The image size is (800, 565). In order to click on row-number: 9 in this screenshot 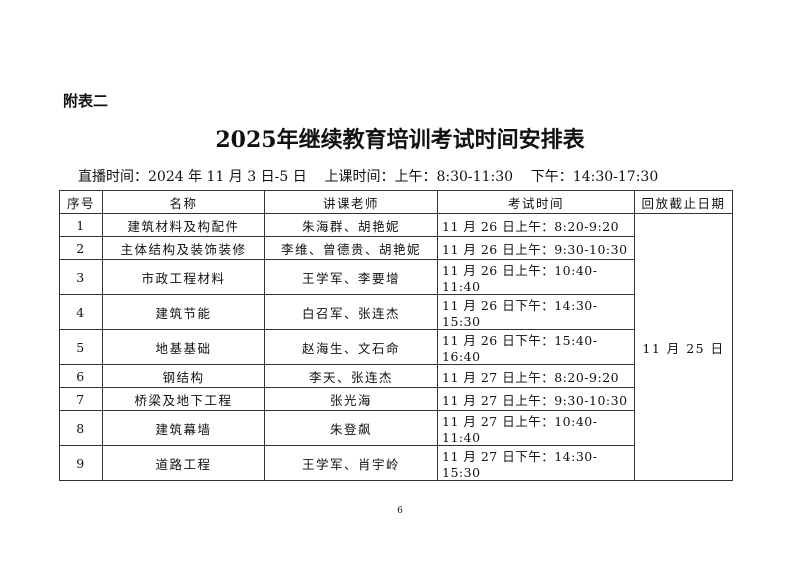, I will do `click(81, 463)`.